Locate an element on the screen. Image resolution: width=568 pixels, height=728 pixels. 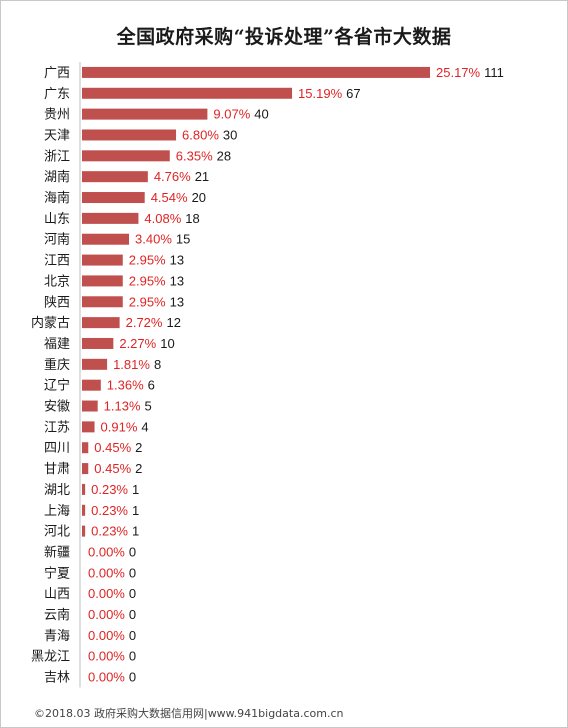
data-label: 9.07% 40 is located at coordinates (240, 114).